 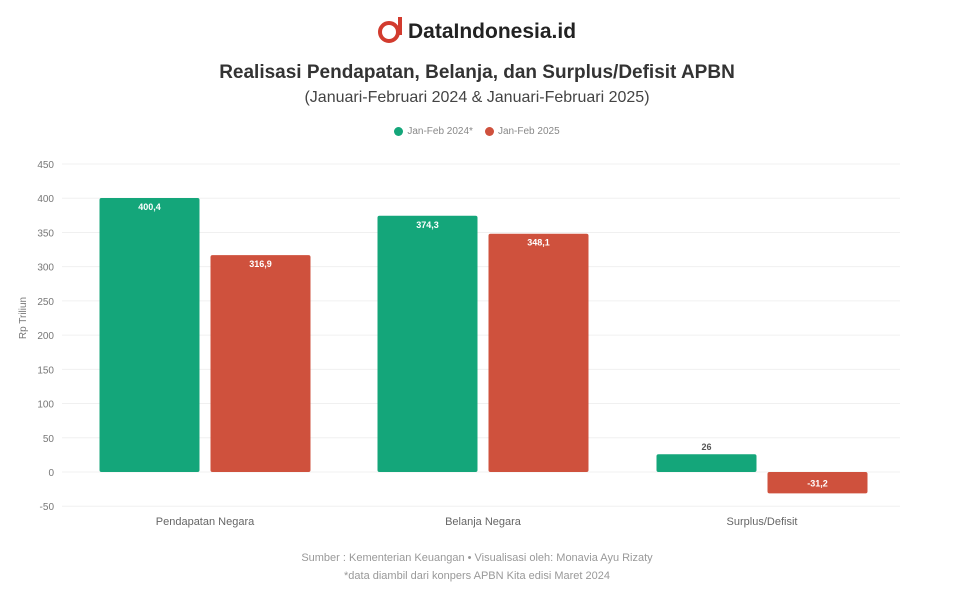 I want to click on y-tick-label: 200, so click(x=45, y=336).